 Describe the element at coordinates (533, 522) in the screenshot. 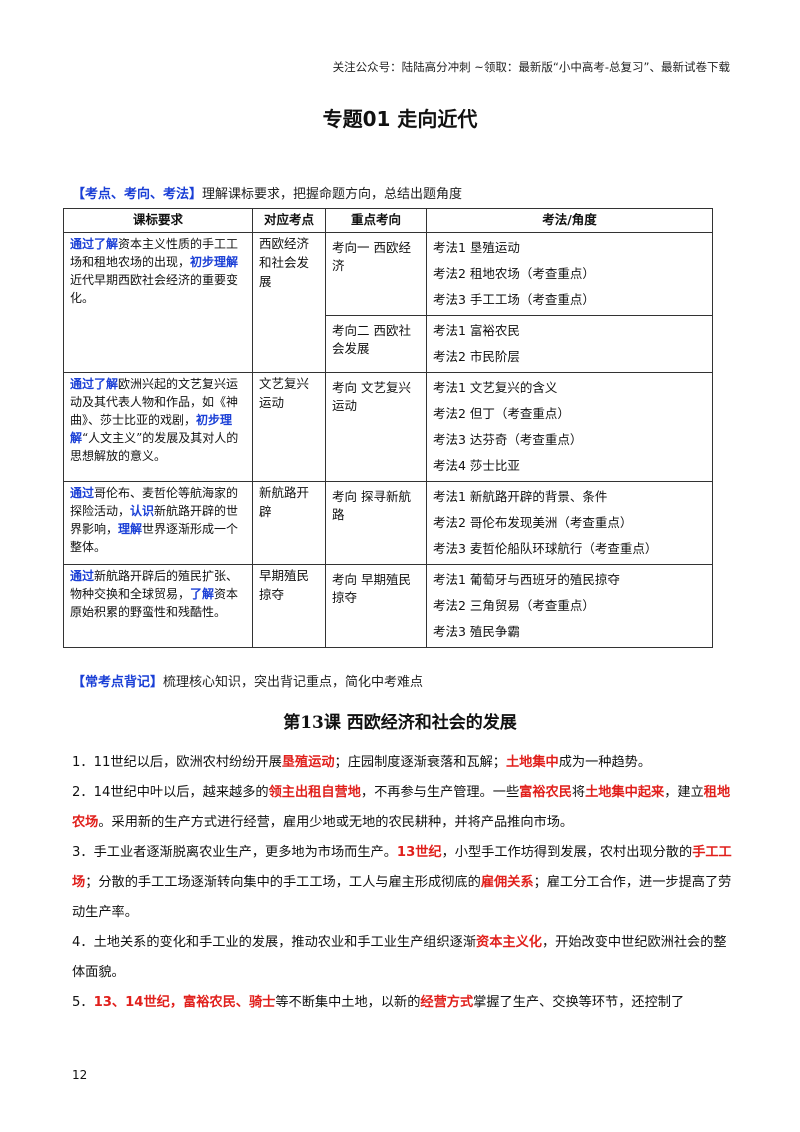

I see `method-item: 考法2 哥伦布发现美洲（考查重点）` at that location.